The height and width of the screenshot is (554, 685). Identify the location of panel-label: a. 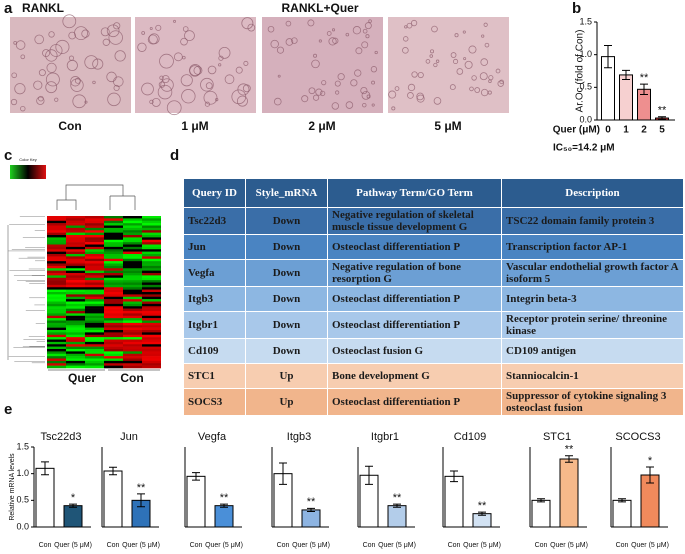
(8, 8).